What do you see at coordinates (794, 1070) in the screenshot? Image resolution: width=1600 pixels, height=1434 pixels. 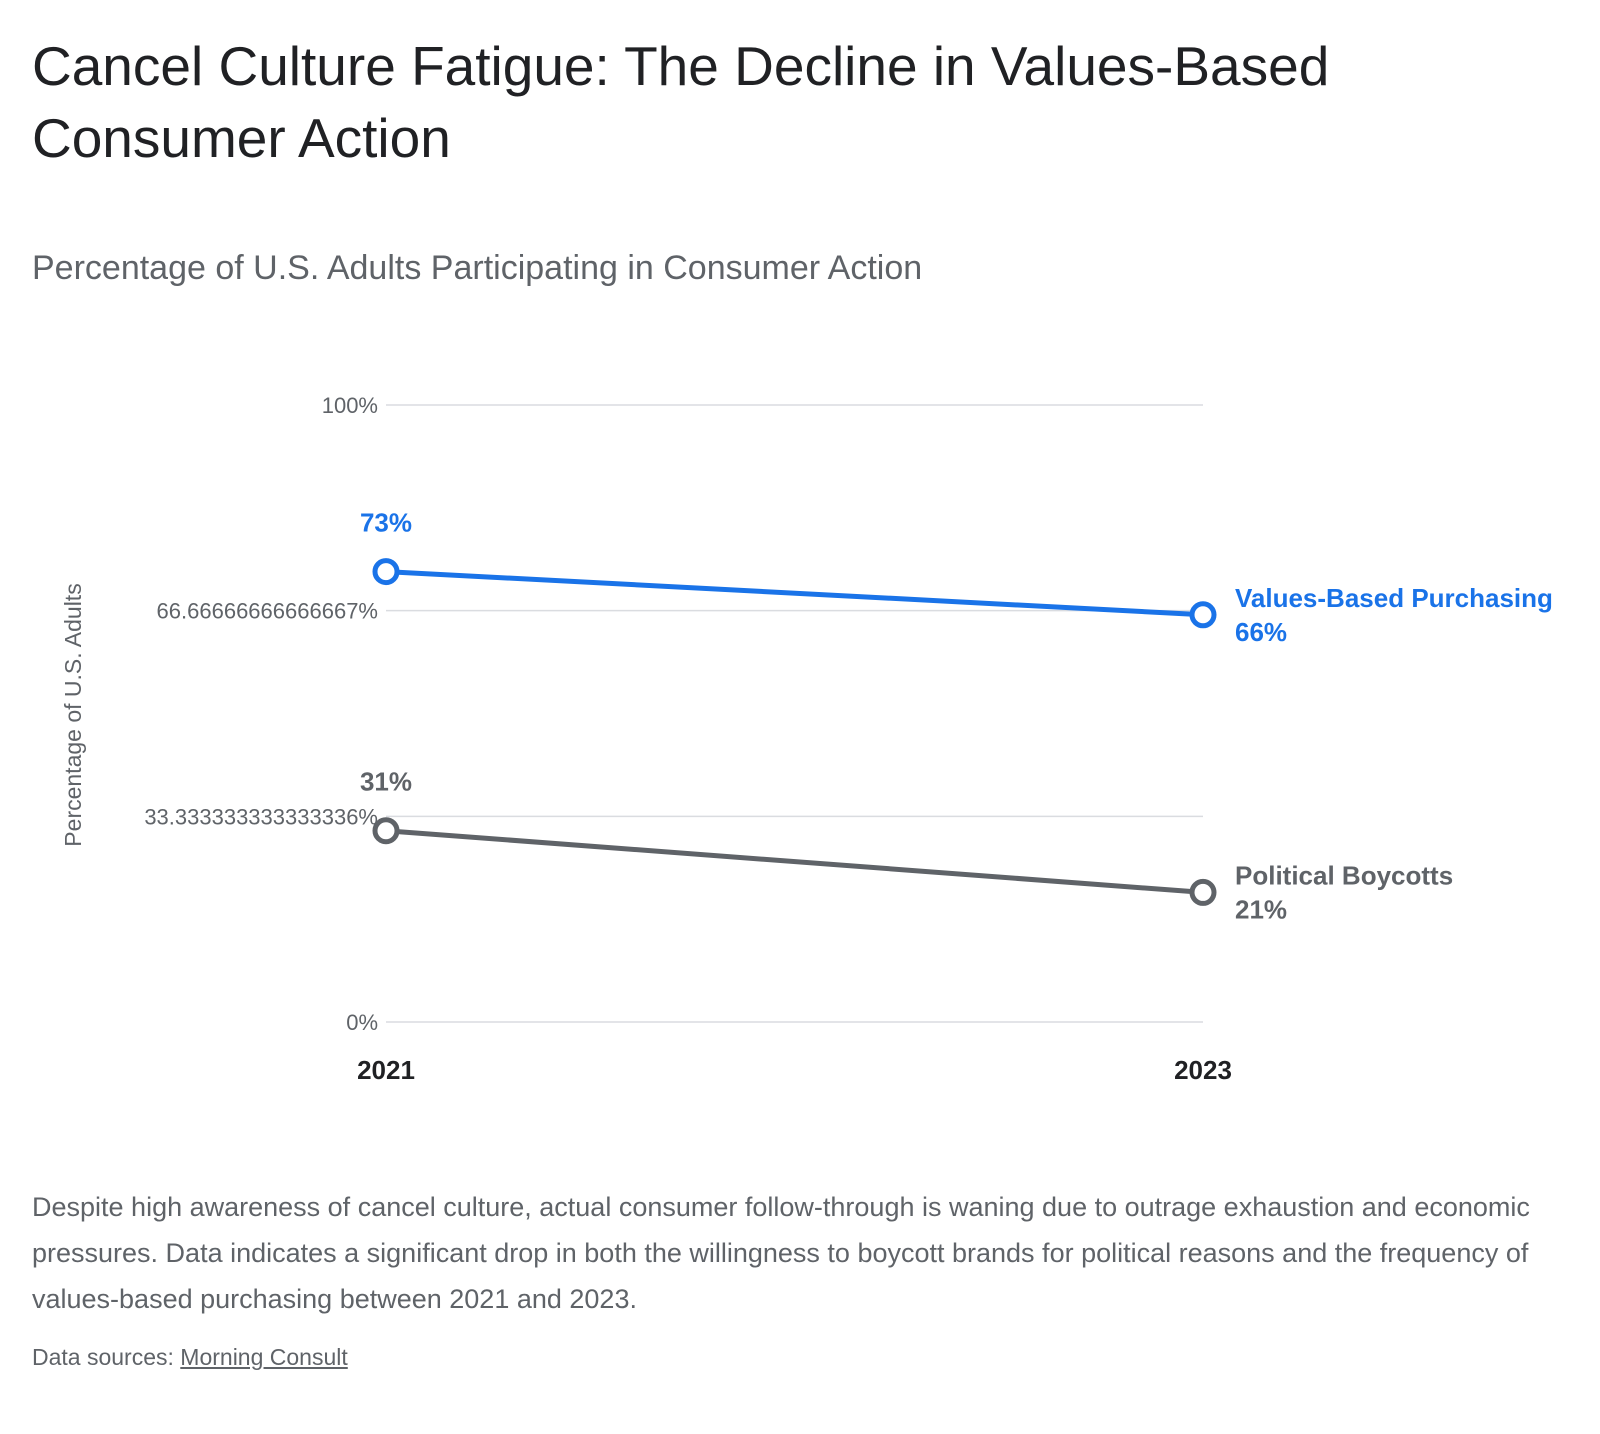 I see `x-tick-labels: 2021 2023` at bounding box center [794, 1070].